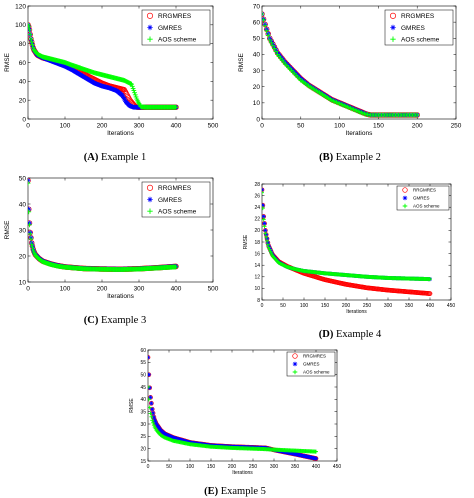  Describe the element at coordinates (295, 467) in the screenshot. I see `x-tick-label: 350` at that location.